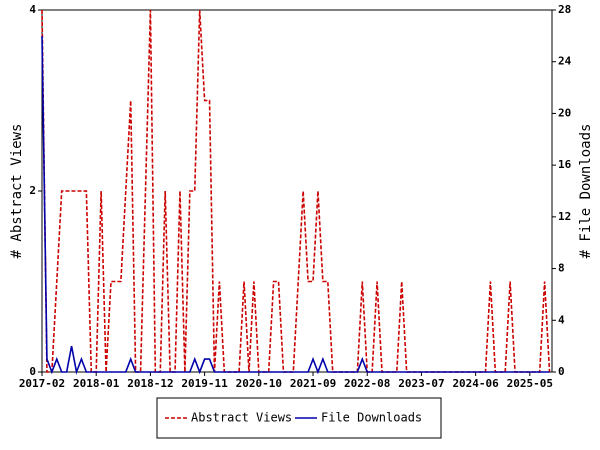 The width and height of the screenshot is (600, 450). Describe the element at coordinates (565, 164) in the screenshot. I see `y2-tick-label: 16` at that location.